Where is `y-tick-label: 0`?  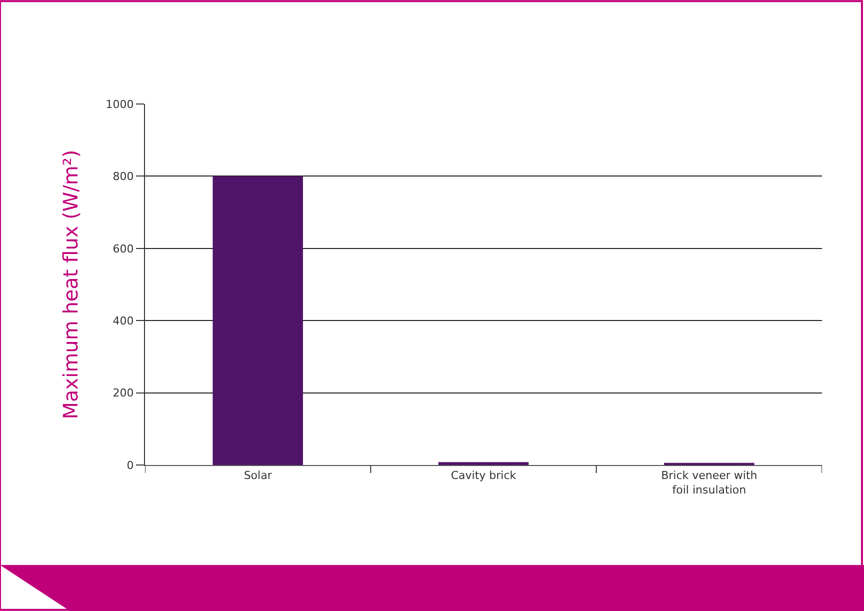 y-tick-label: 0 is located at coordinates (130, 465).